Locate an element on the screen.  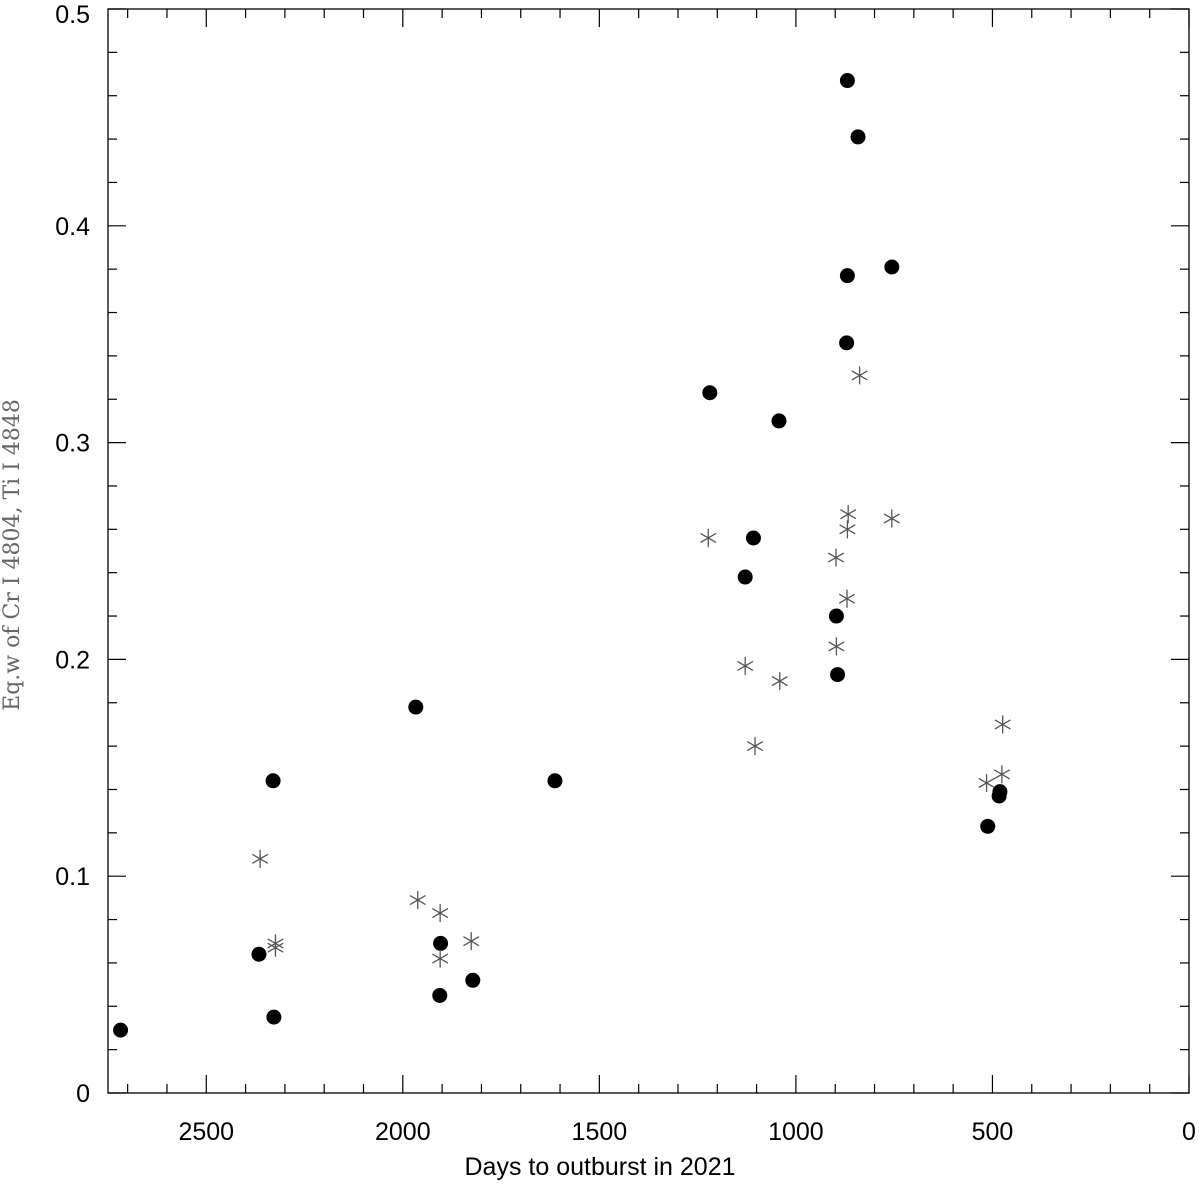
x-tick-label: 2500 is located at coordinates (206, 1132).